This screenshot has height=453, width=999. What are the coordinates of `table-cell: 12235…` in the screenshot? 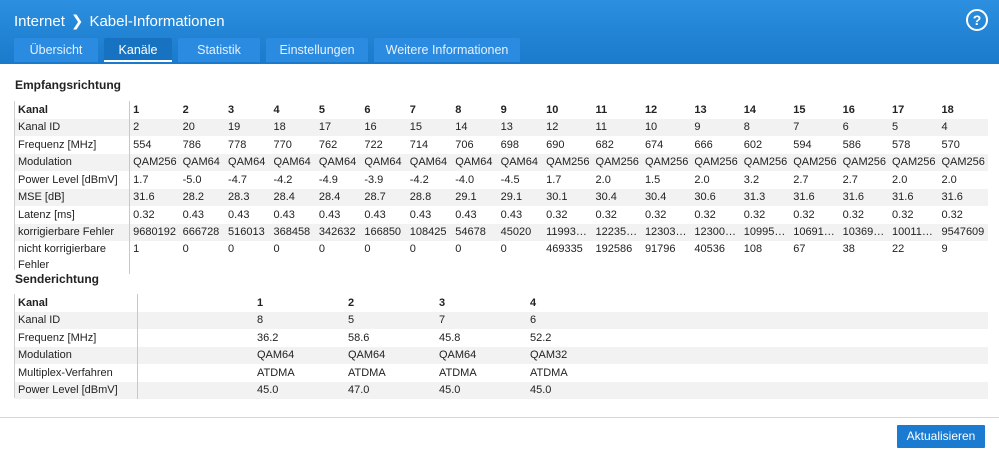 It's located at (617, 232).